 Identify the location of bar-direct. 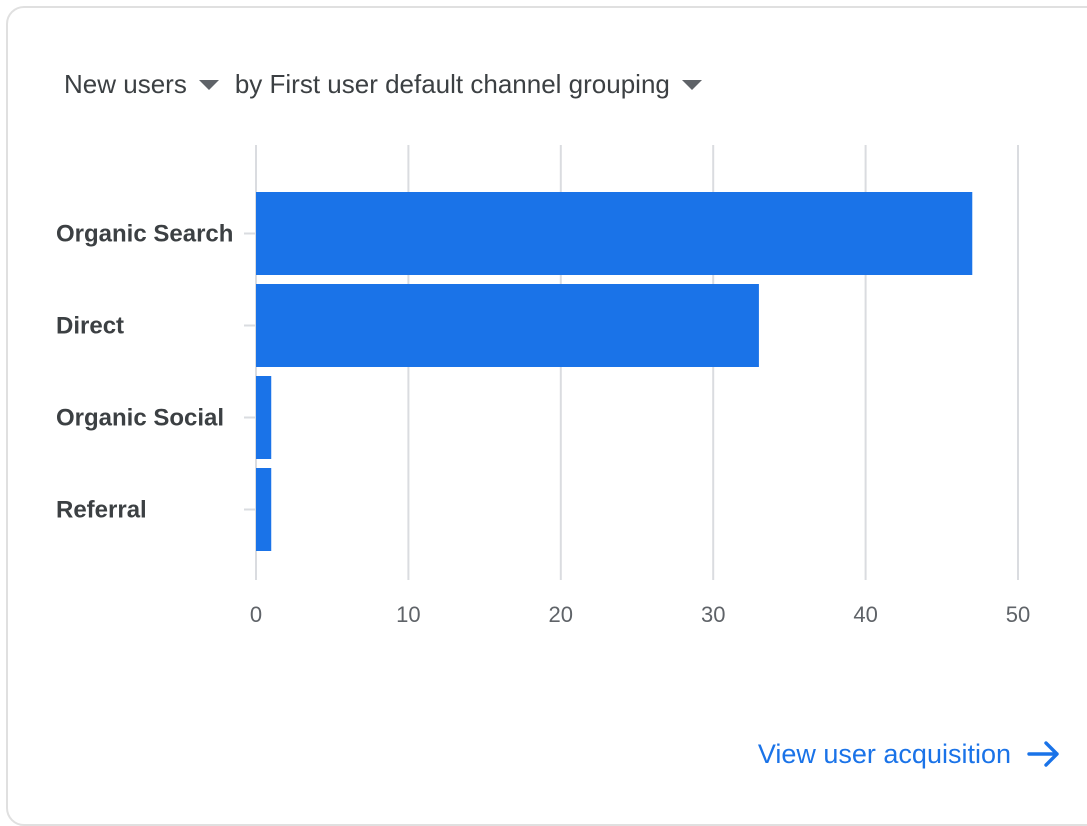
(507, 325).